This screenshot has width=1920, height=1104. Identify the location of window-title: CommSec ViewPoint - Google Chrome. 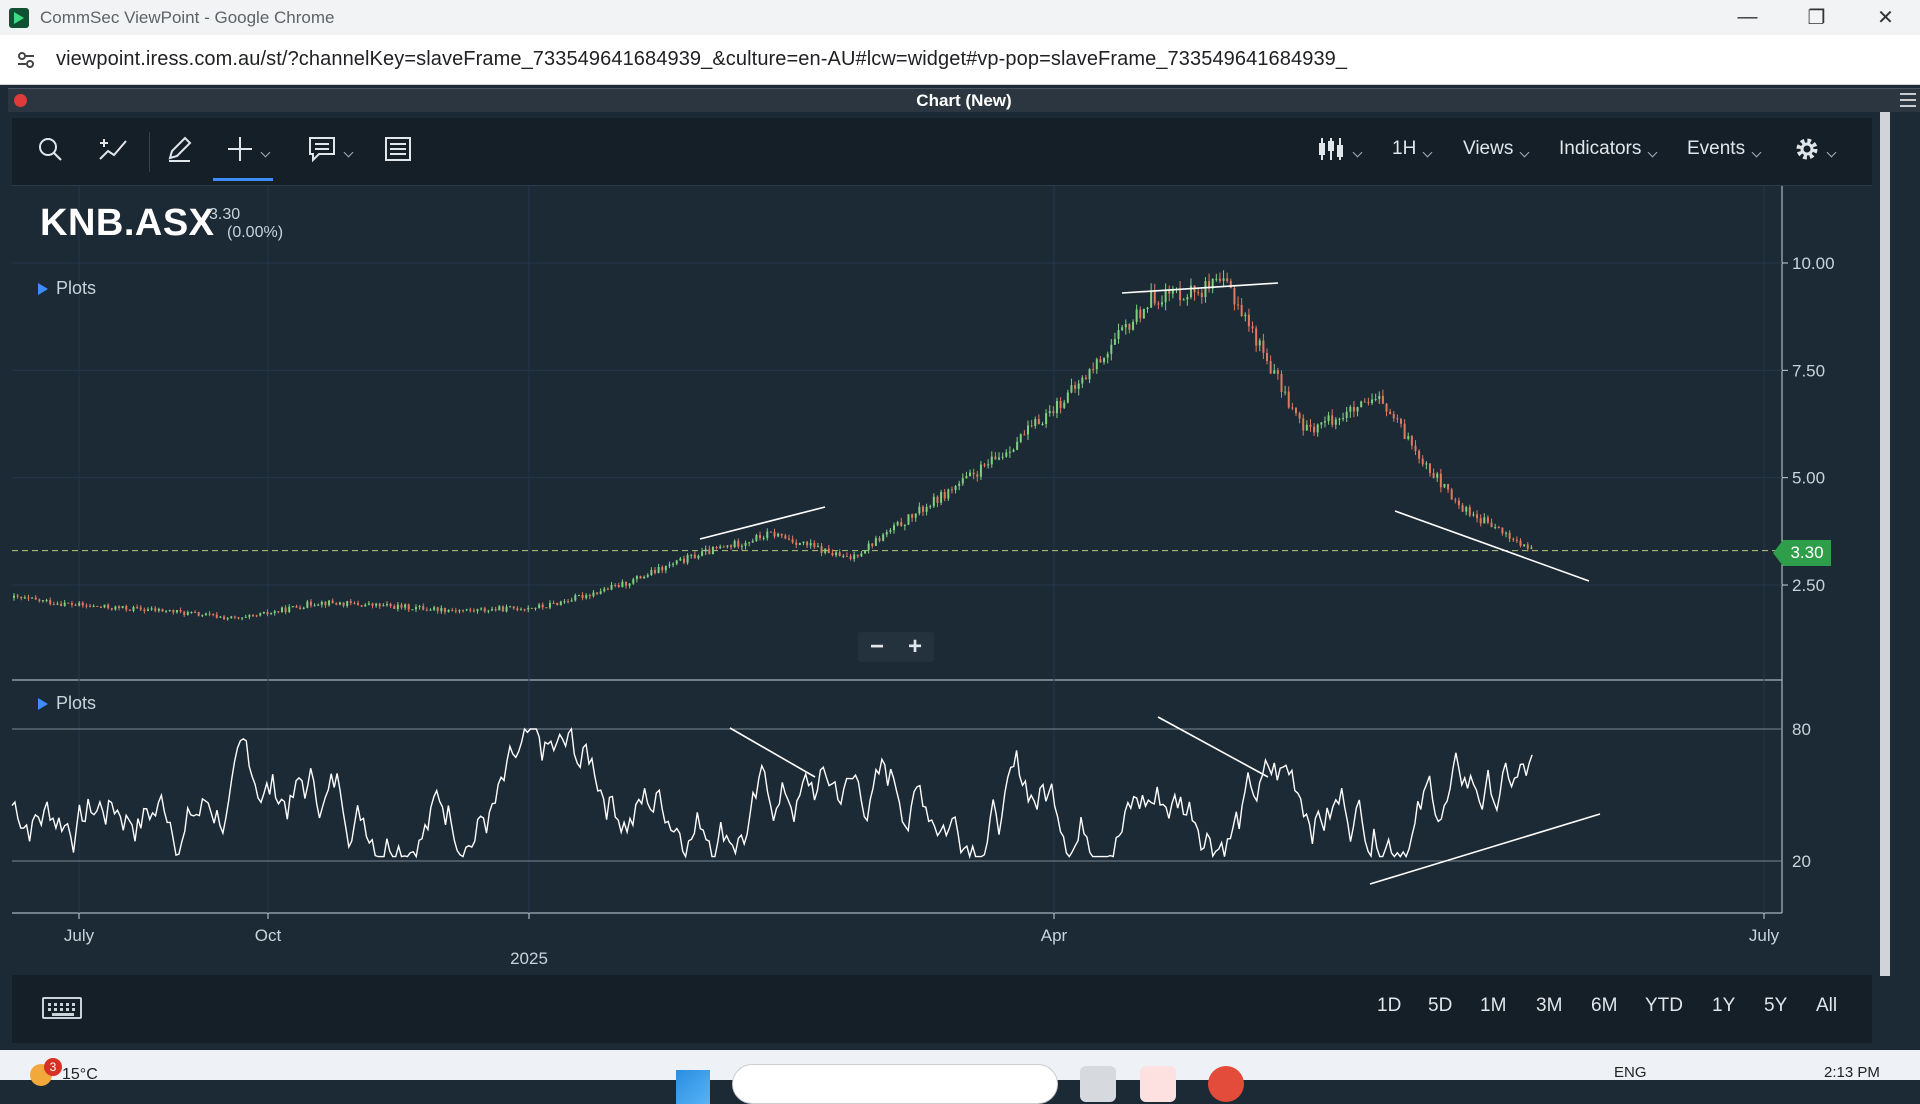
(187, 17).